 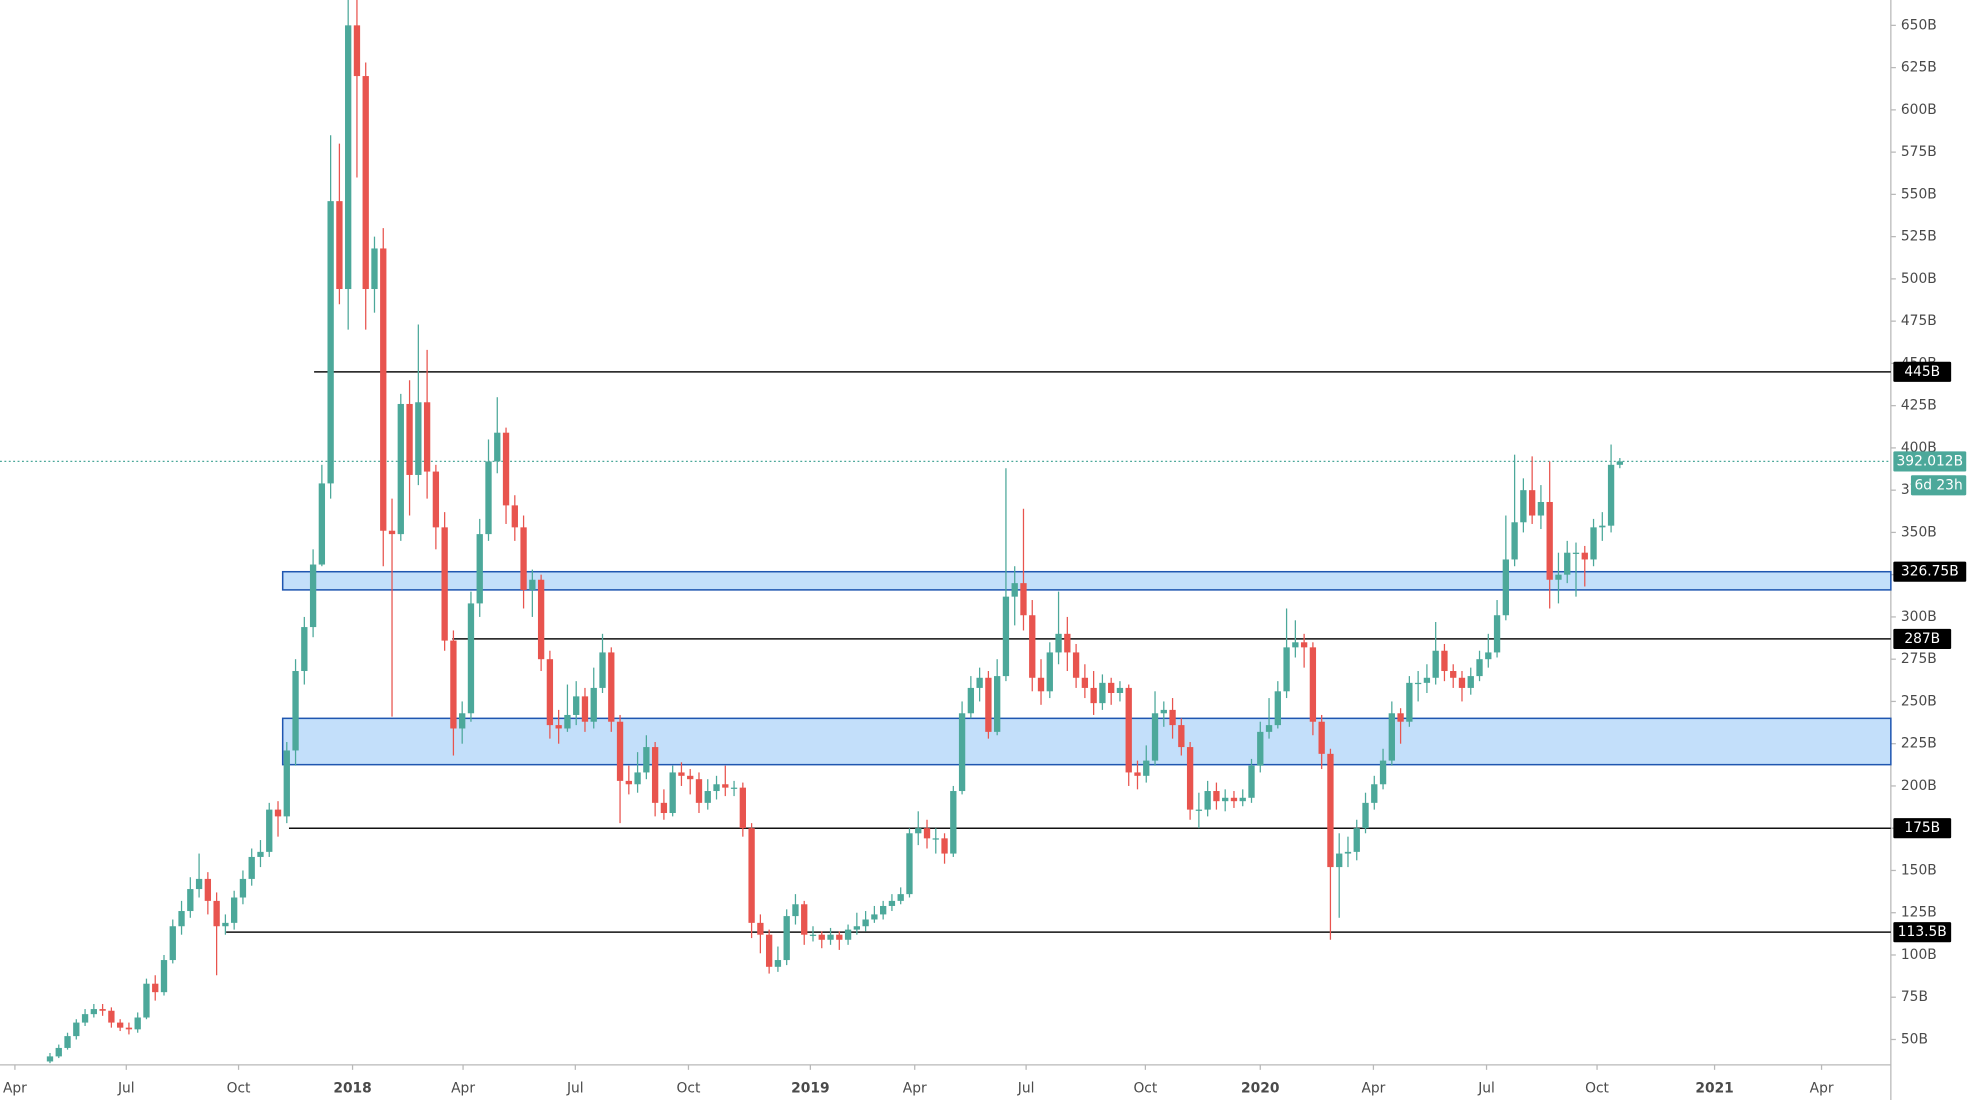 I want to click on y-tick-label: 300B, so click(x=1919, y=617).